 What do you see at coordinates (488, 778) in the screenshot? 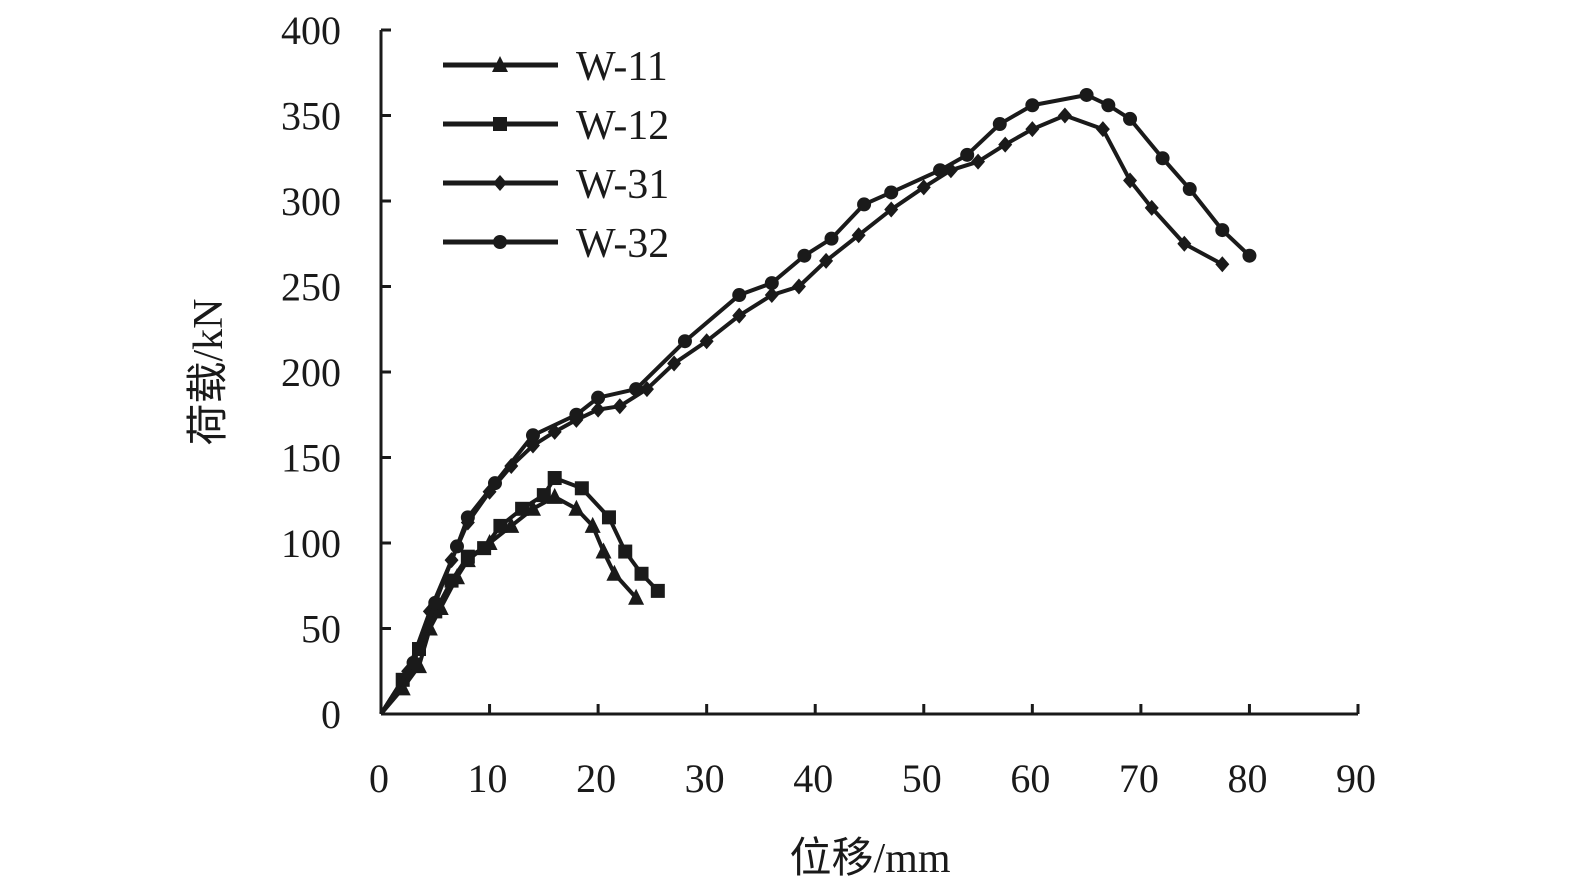
I see `x-tick-label: 10` at bounding box center [488, 778].